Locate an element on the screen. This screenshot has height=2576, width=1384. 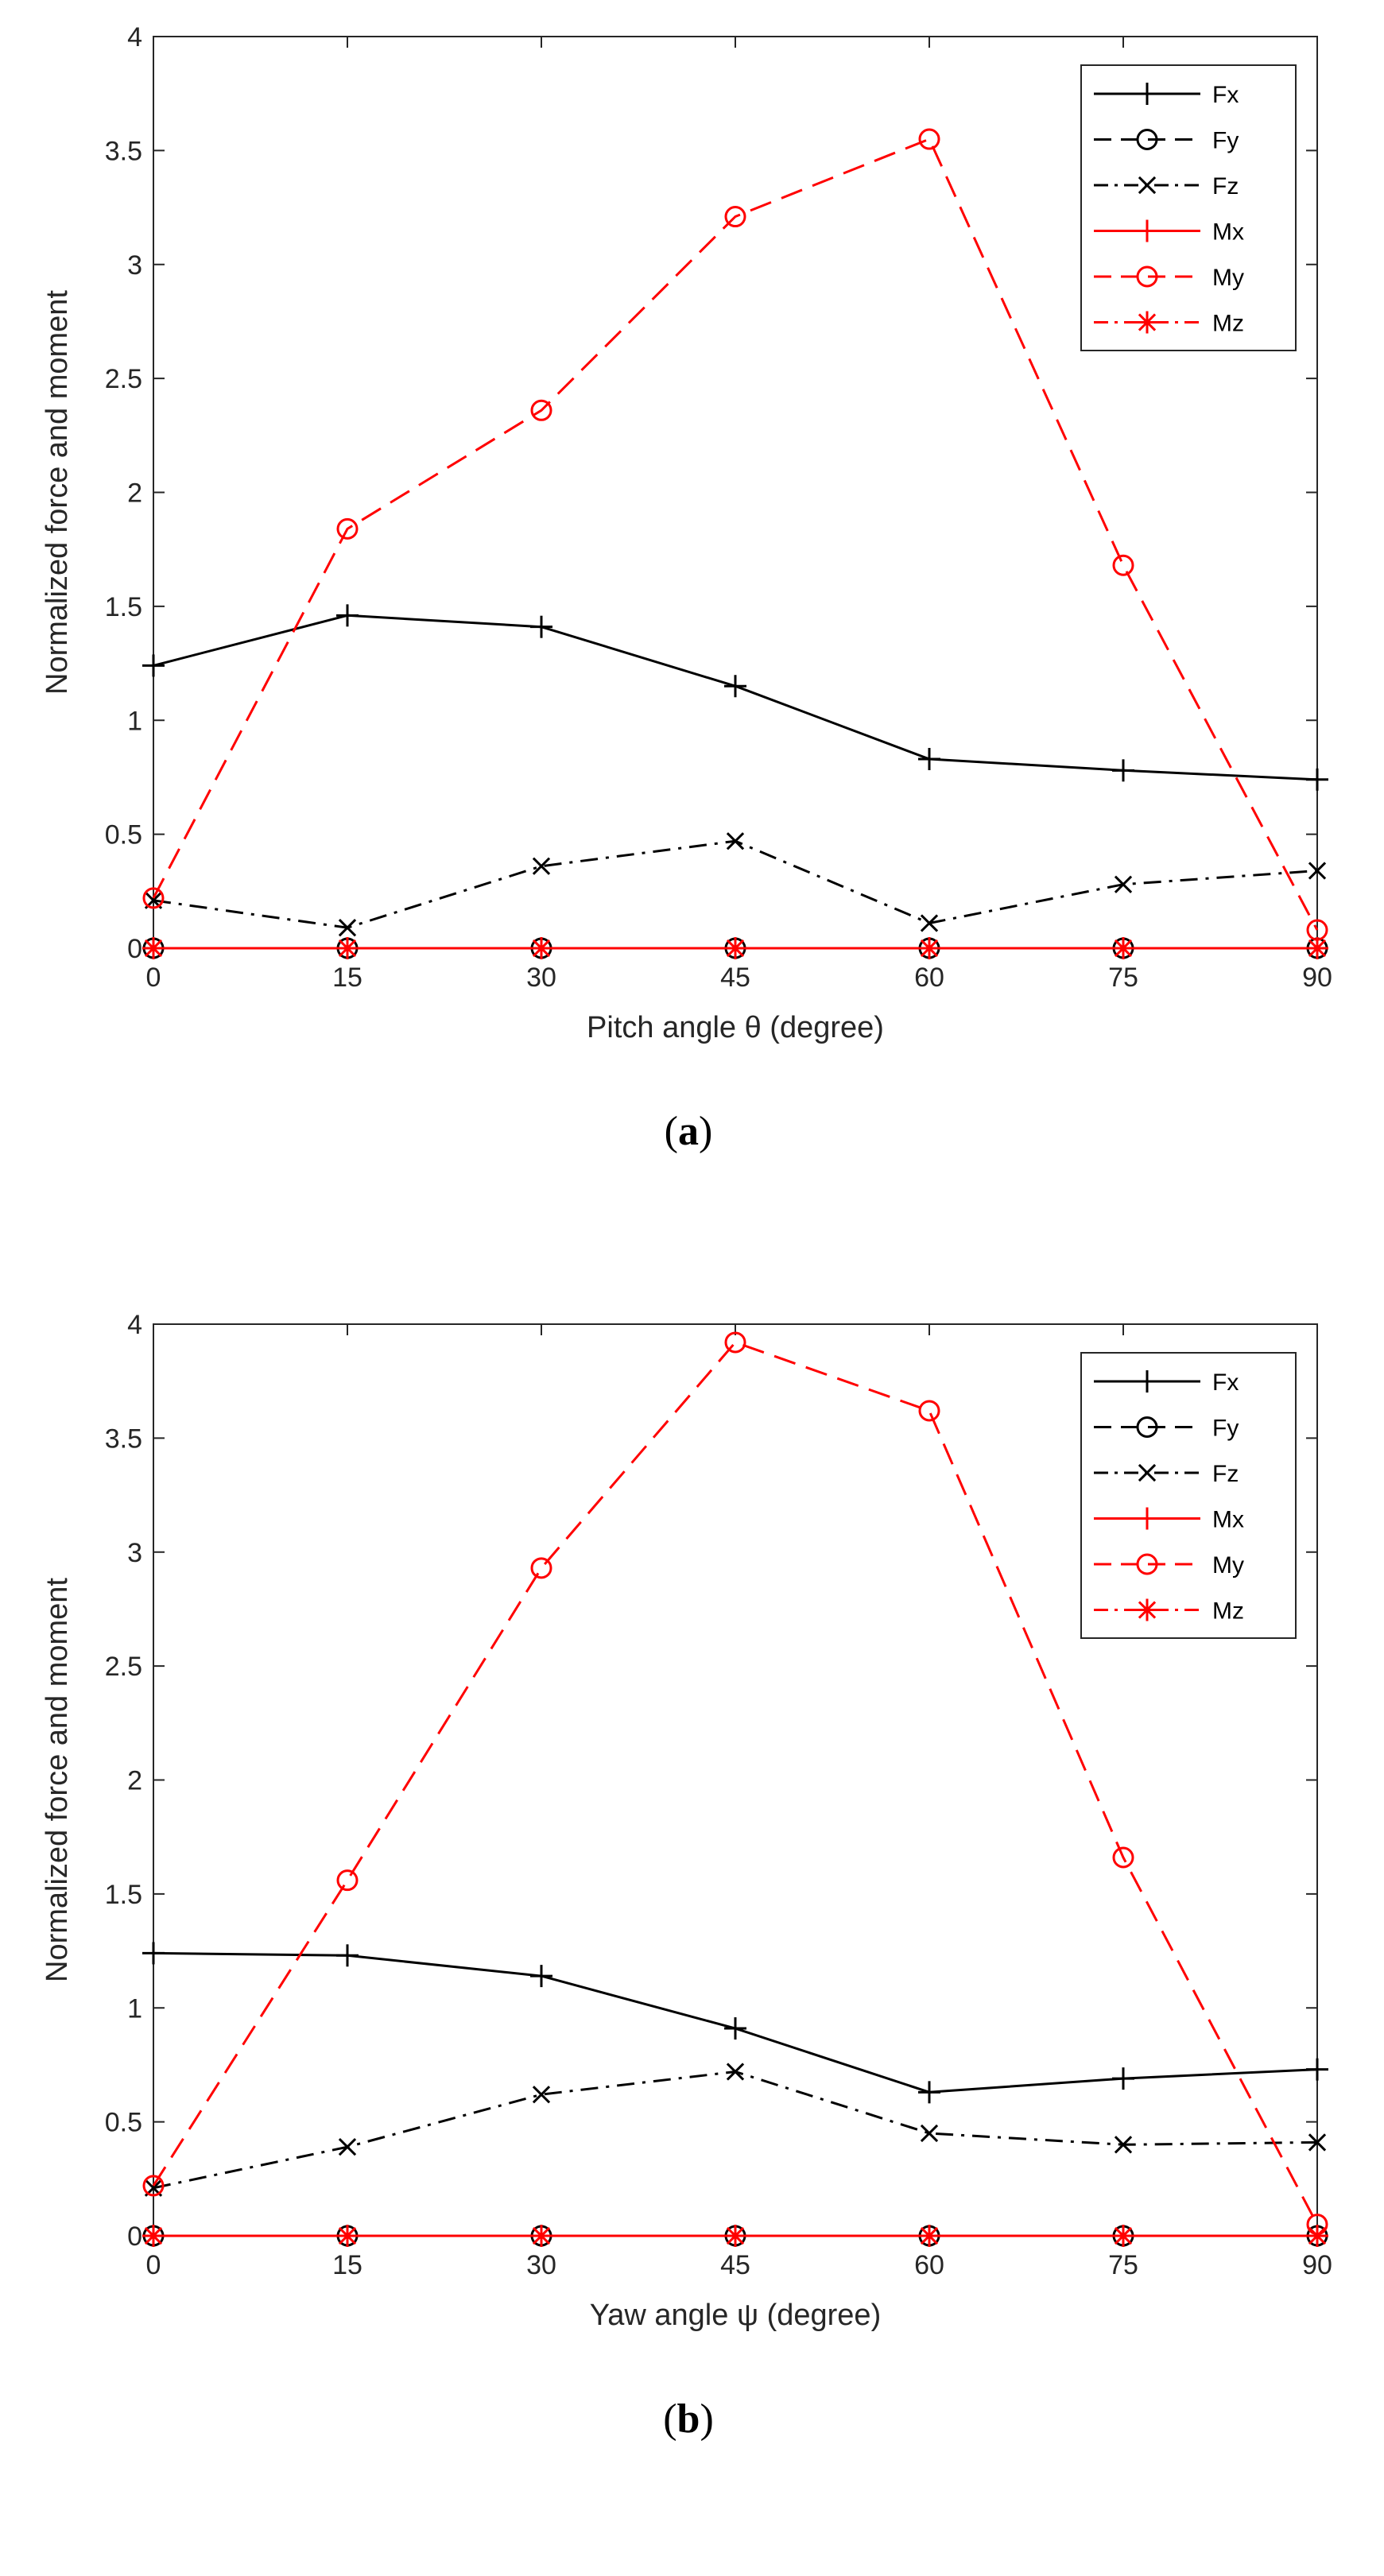
series-Fx is located at coordinates (735, 2023).